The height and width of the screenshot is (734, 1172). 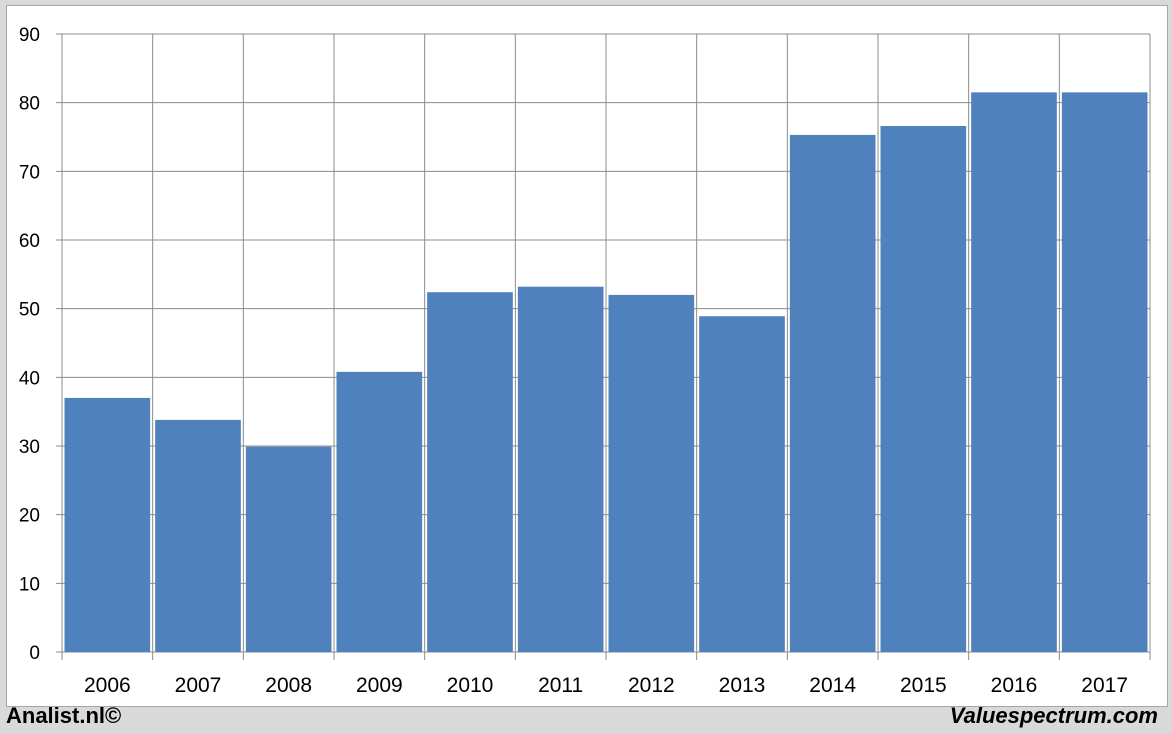 I want to click on y-tick-label: 80, so click(x=29, y=104).